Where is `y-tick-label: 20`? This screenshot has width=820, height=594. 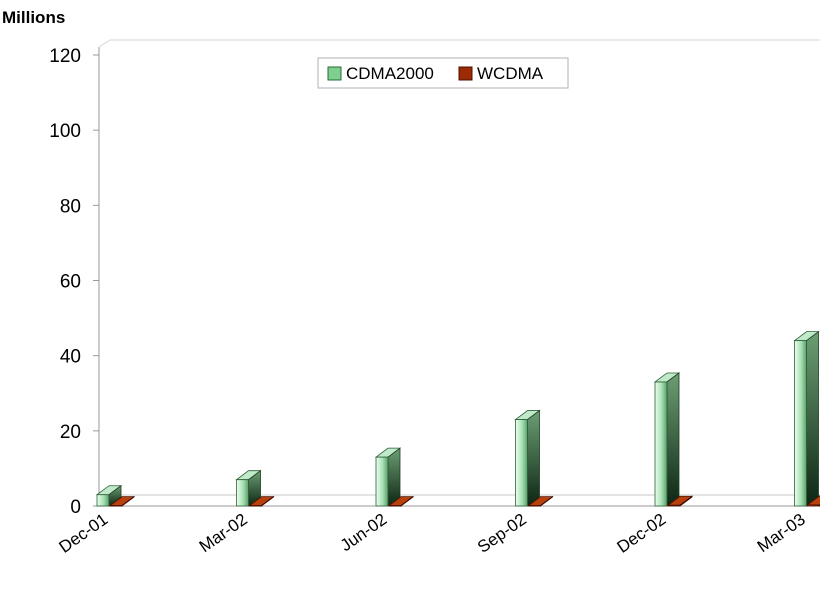
y-tick-label: 20 is located at coordinates (70, 432).